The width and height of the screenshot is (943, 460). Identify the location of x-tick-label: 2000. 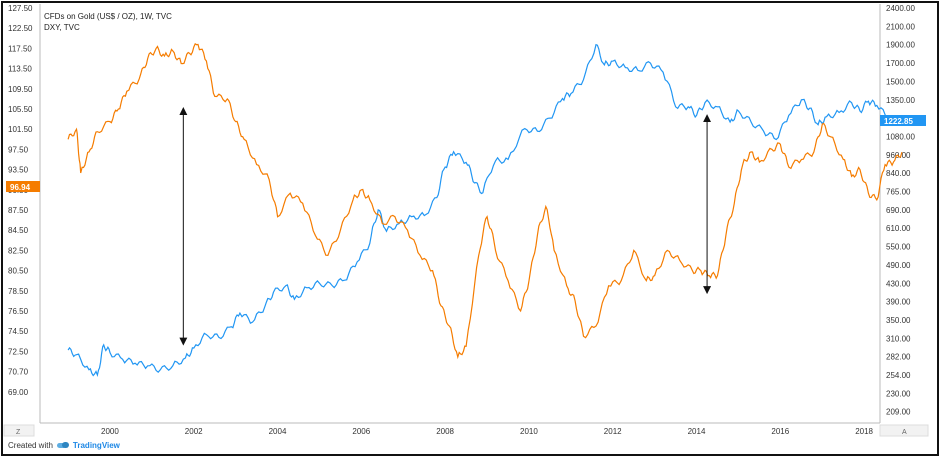
(110, 431).